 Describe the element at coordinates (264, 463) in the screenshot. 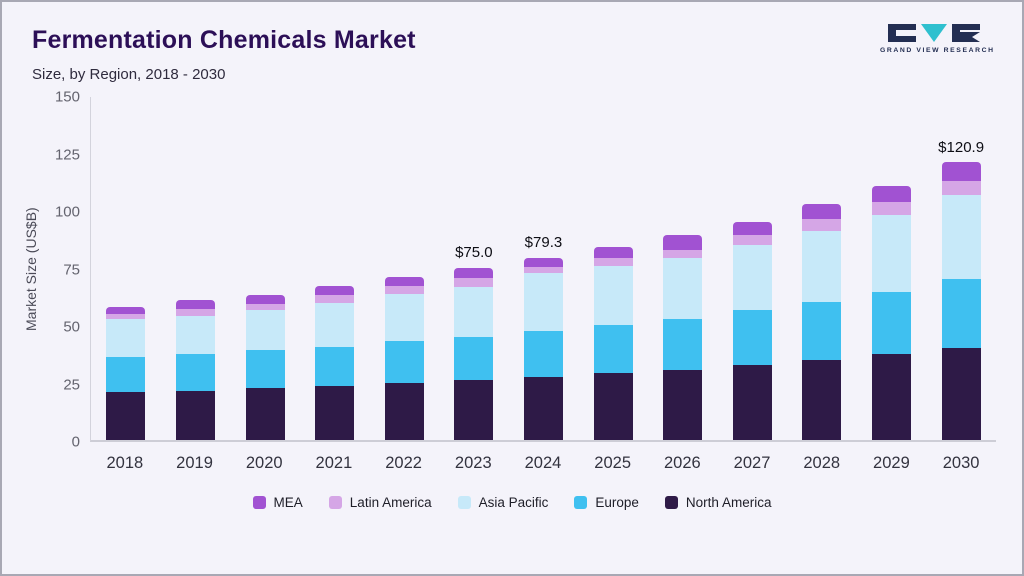

I see `x-axis-label-2020: 2020` at that location.